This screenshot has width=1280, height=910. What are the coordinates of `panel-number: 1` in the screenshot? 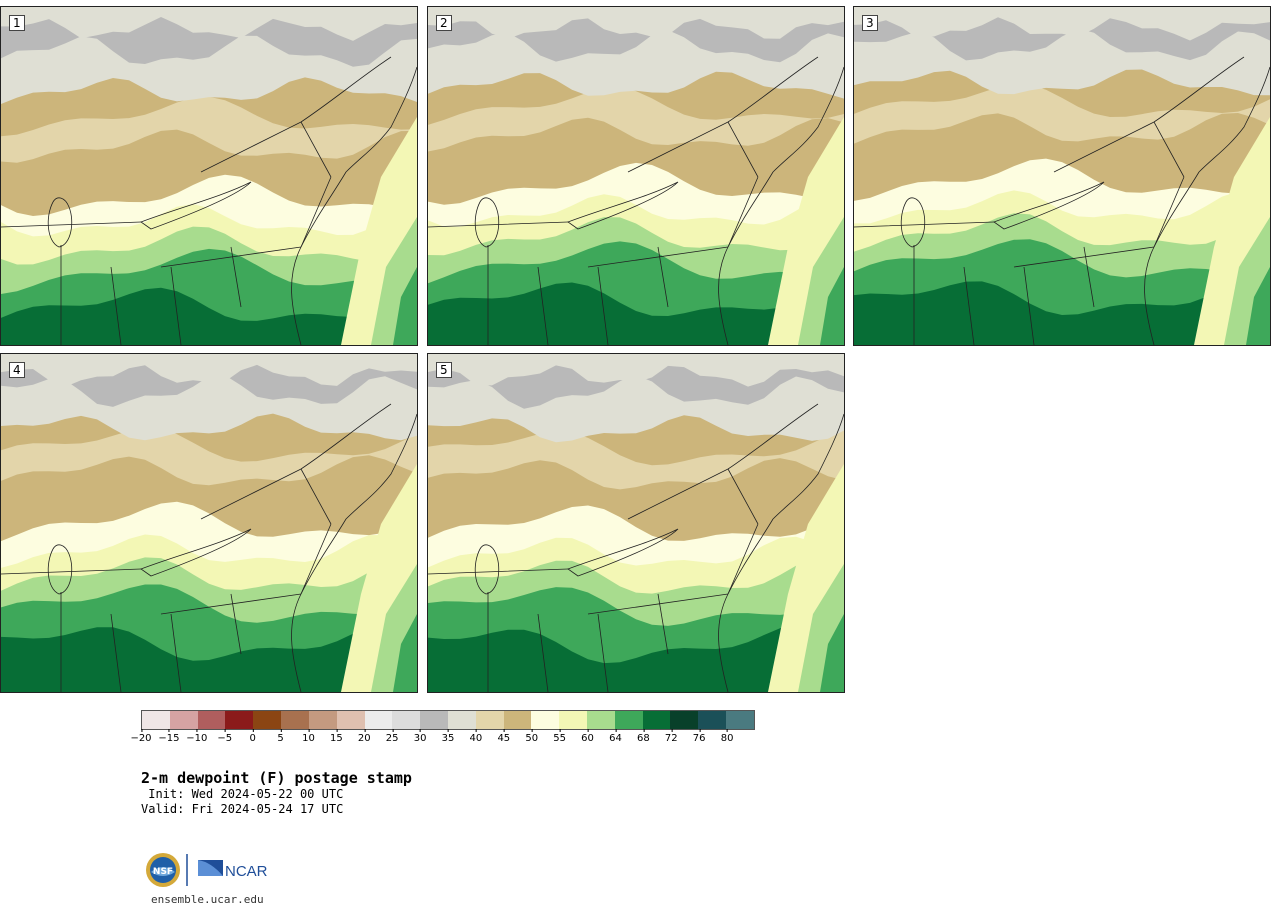 It's located at (17, 23).